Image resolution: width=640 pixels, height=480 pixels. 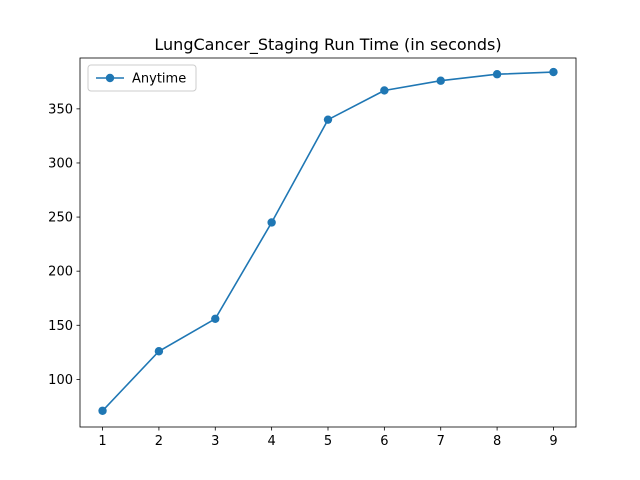 I want to click on x-tick-label: 2, so click(x=159, y=441).